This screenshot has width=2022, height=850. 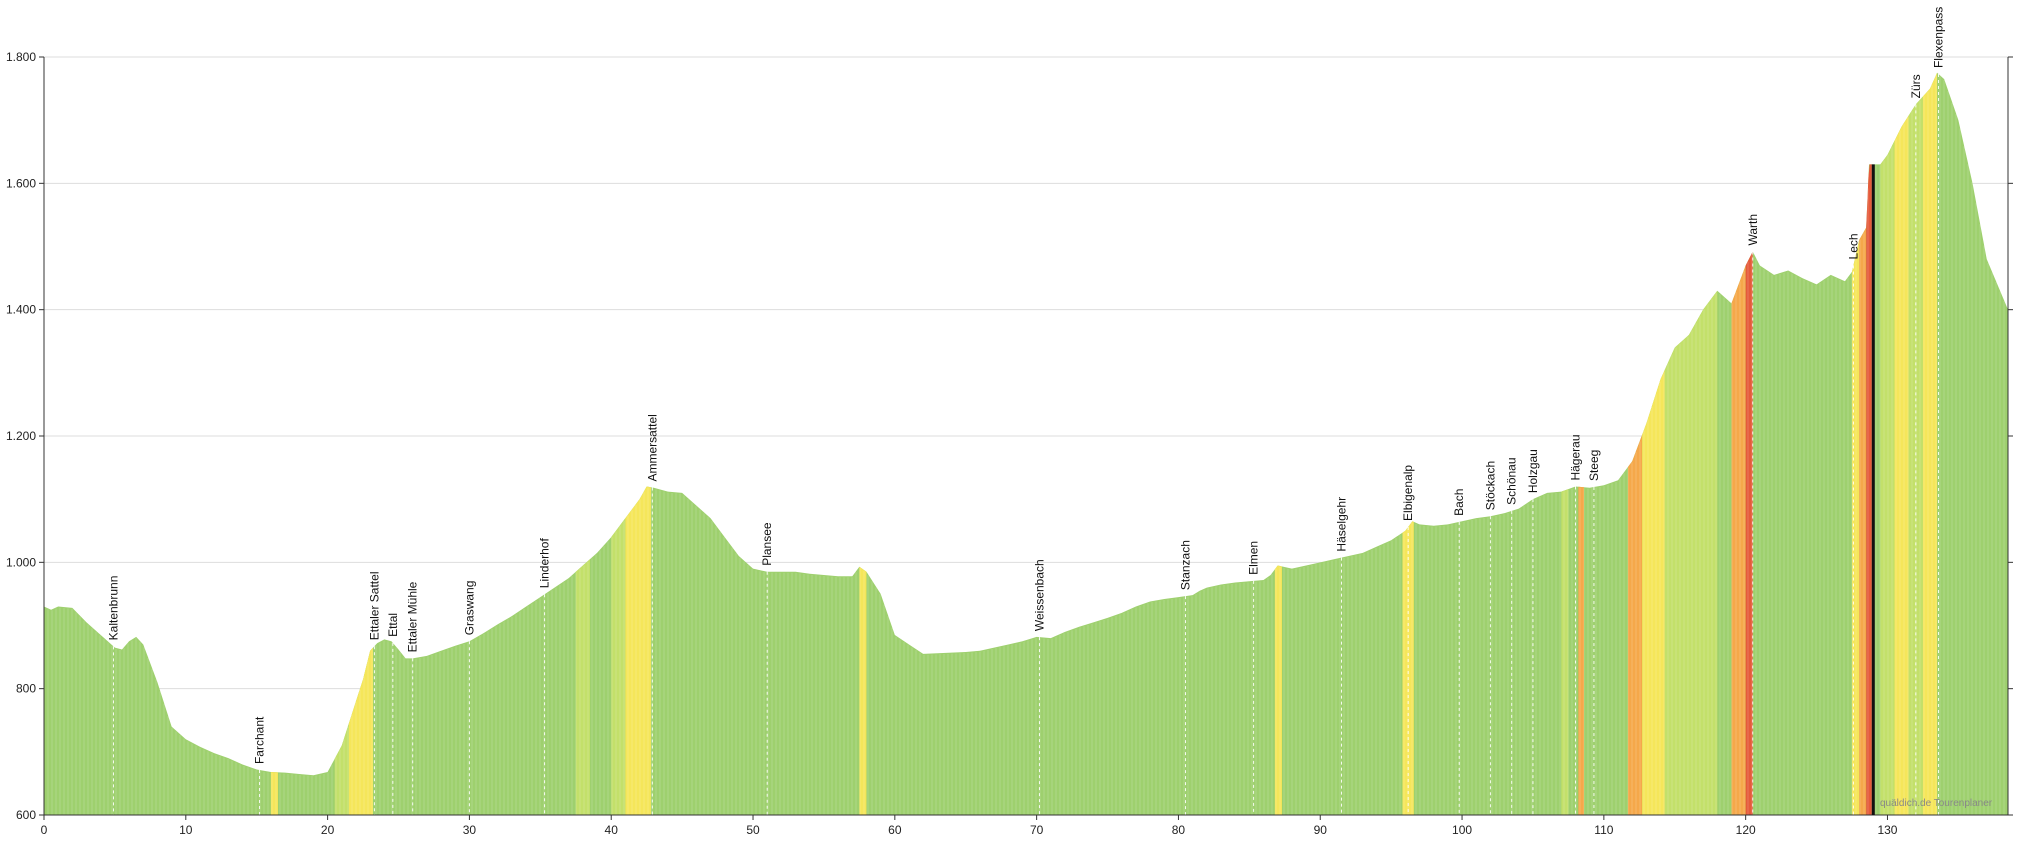 What do you see at coordinates (21, 183) in the screenshot?
I see `y-tick-label: 1.600` at bounding box center [21, 183].